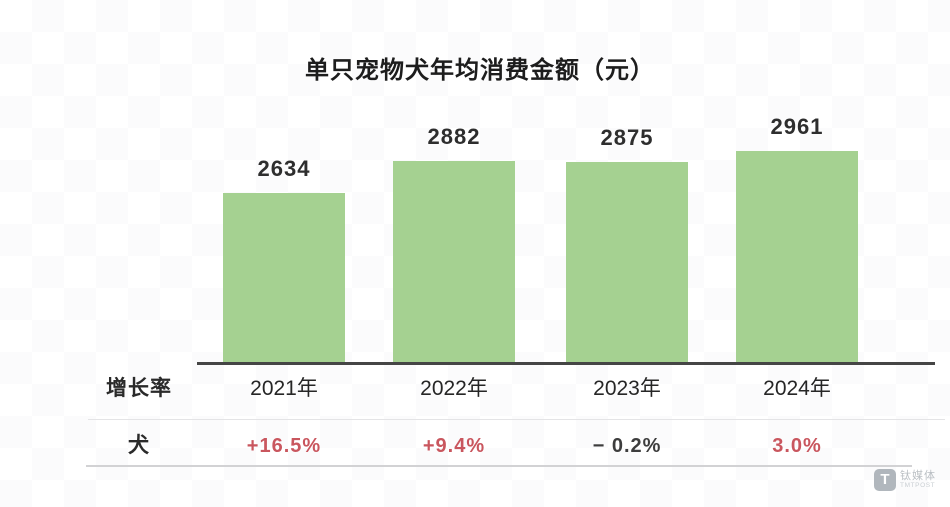 Image resolution: width=950 pixels, height=507 pixels. I want to click on bar-value-label: 2634, so click(284, 168).